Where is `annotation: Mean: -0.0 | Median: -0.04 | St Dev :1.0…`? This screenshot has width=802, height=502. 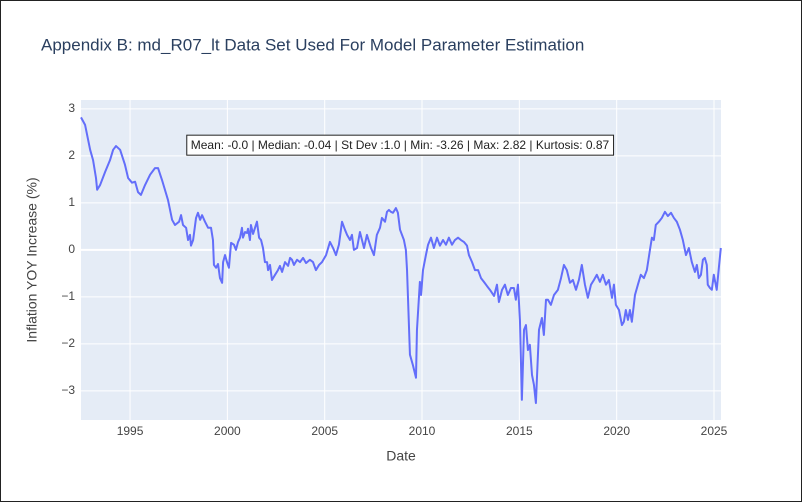 annotation: Mean: -0.0 | Median: -0.04 | St Dev :1.0… is located at coordinates (400, 145).